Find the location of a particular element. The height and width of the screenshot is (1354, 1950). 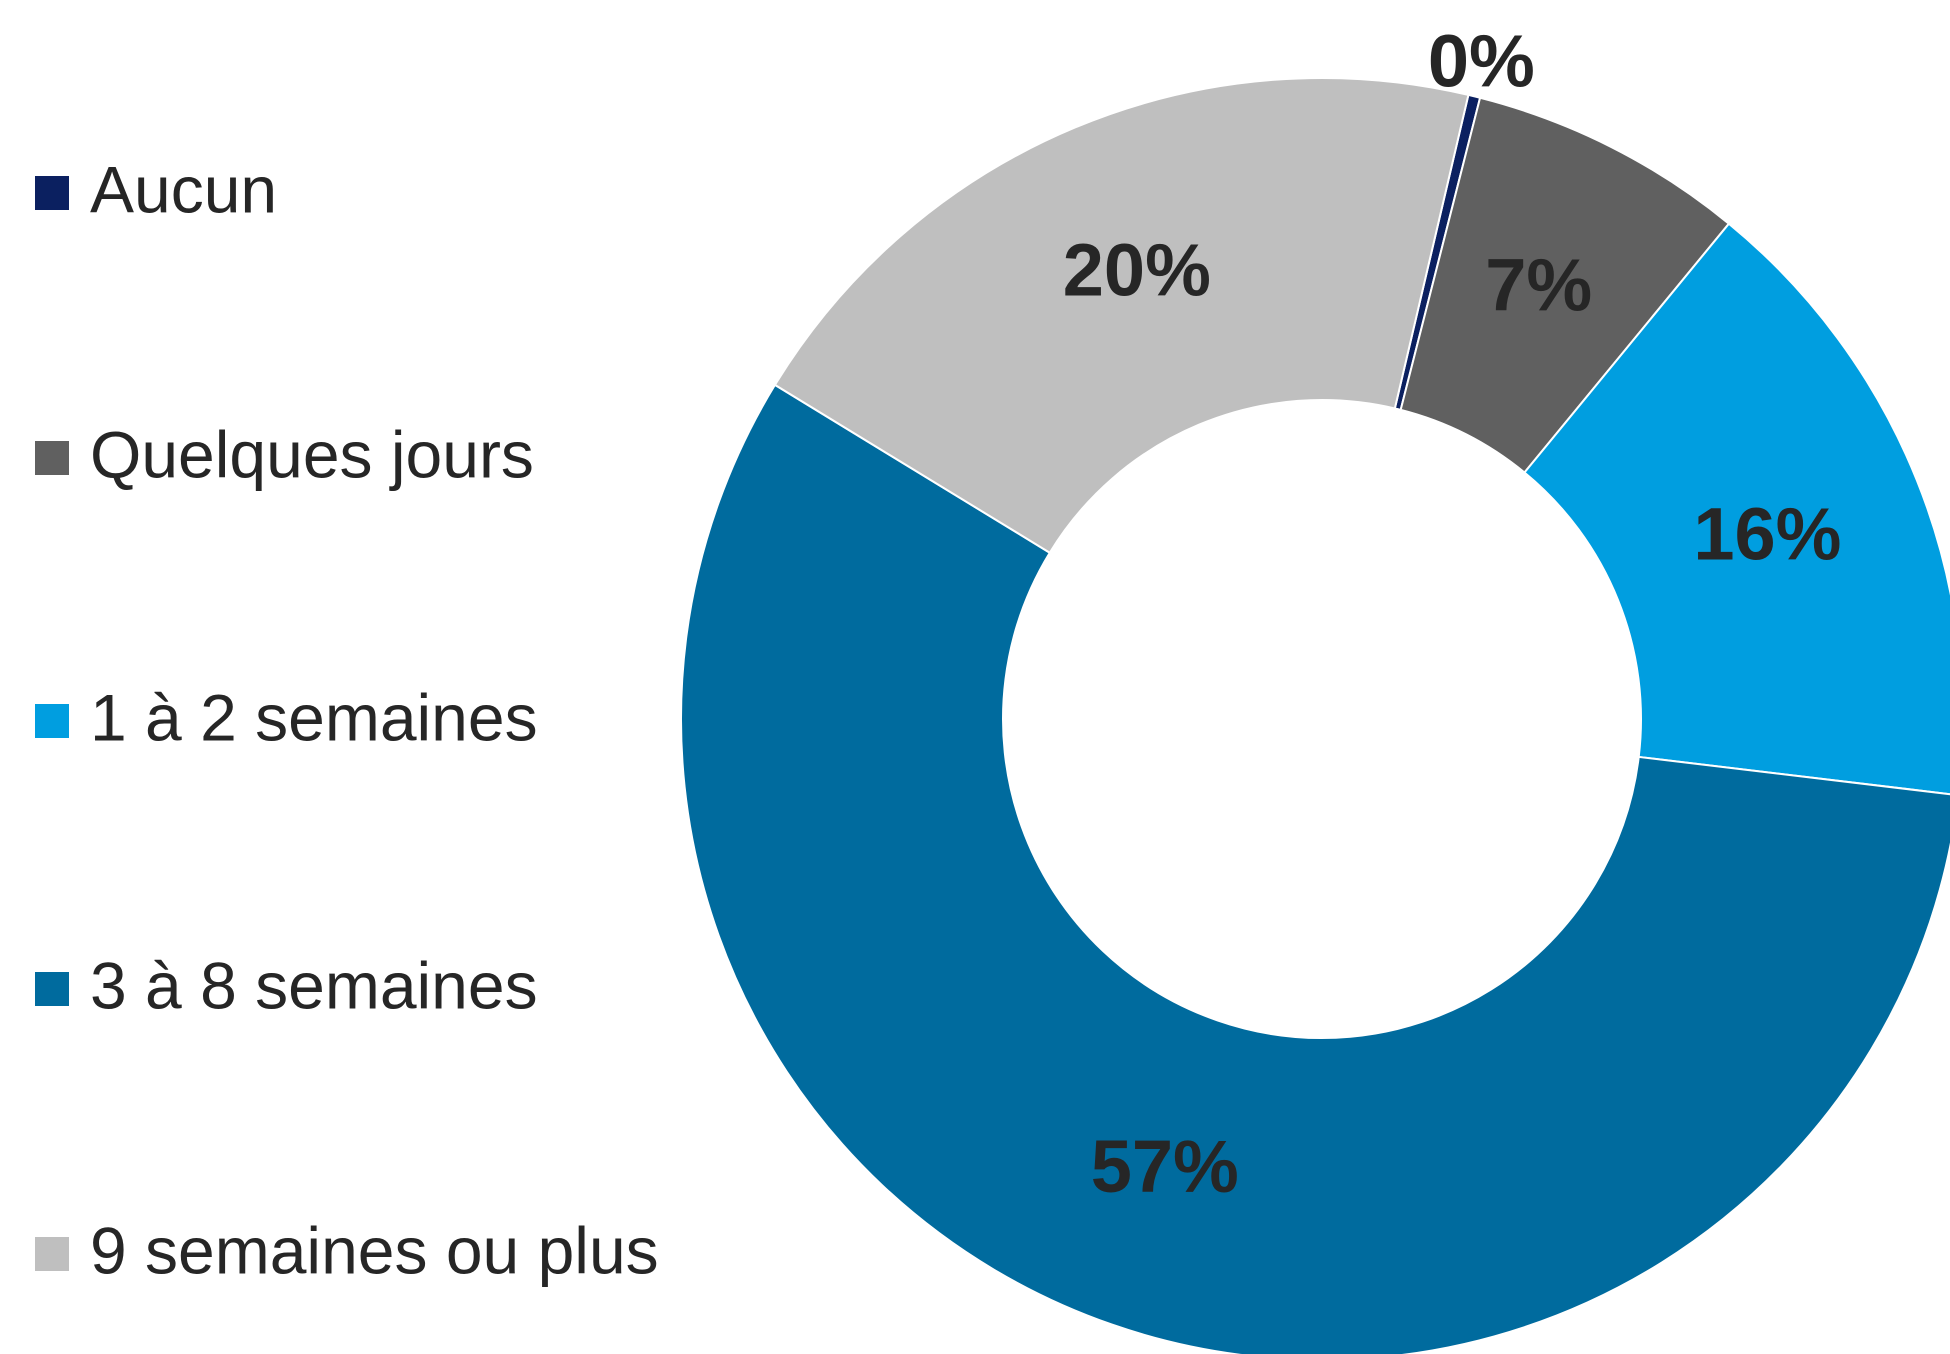

slice-label: 16% is located at coordinates (1767, 534).